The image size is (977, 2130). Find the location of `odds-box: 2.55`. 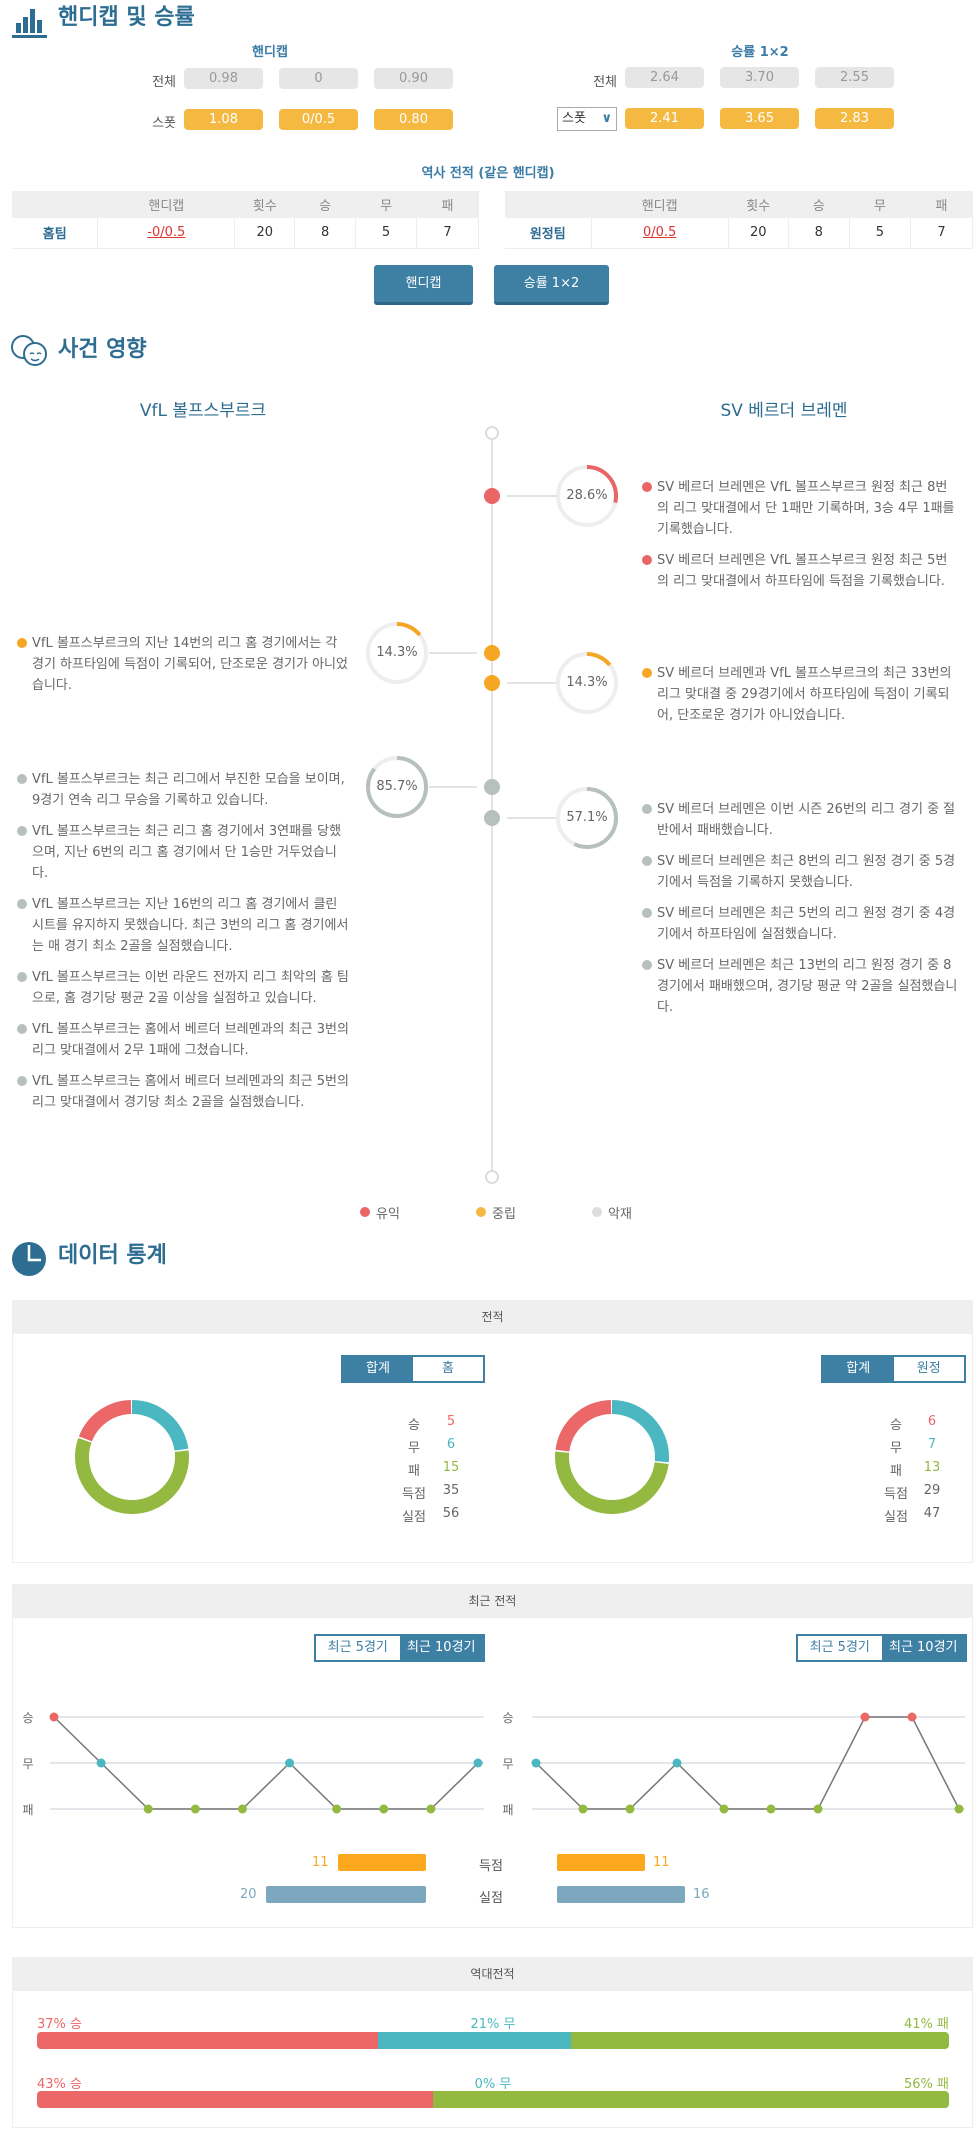

odds-box: 2.55 is located at coordinates (854, 77).